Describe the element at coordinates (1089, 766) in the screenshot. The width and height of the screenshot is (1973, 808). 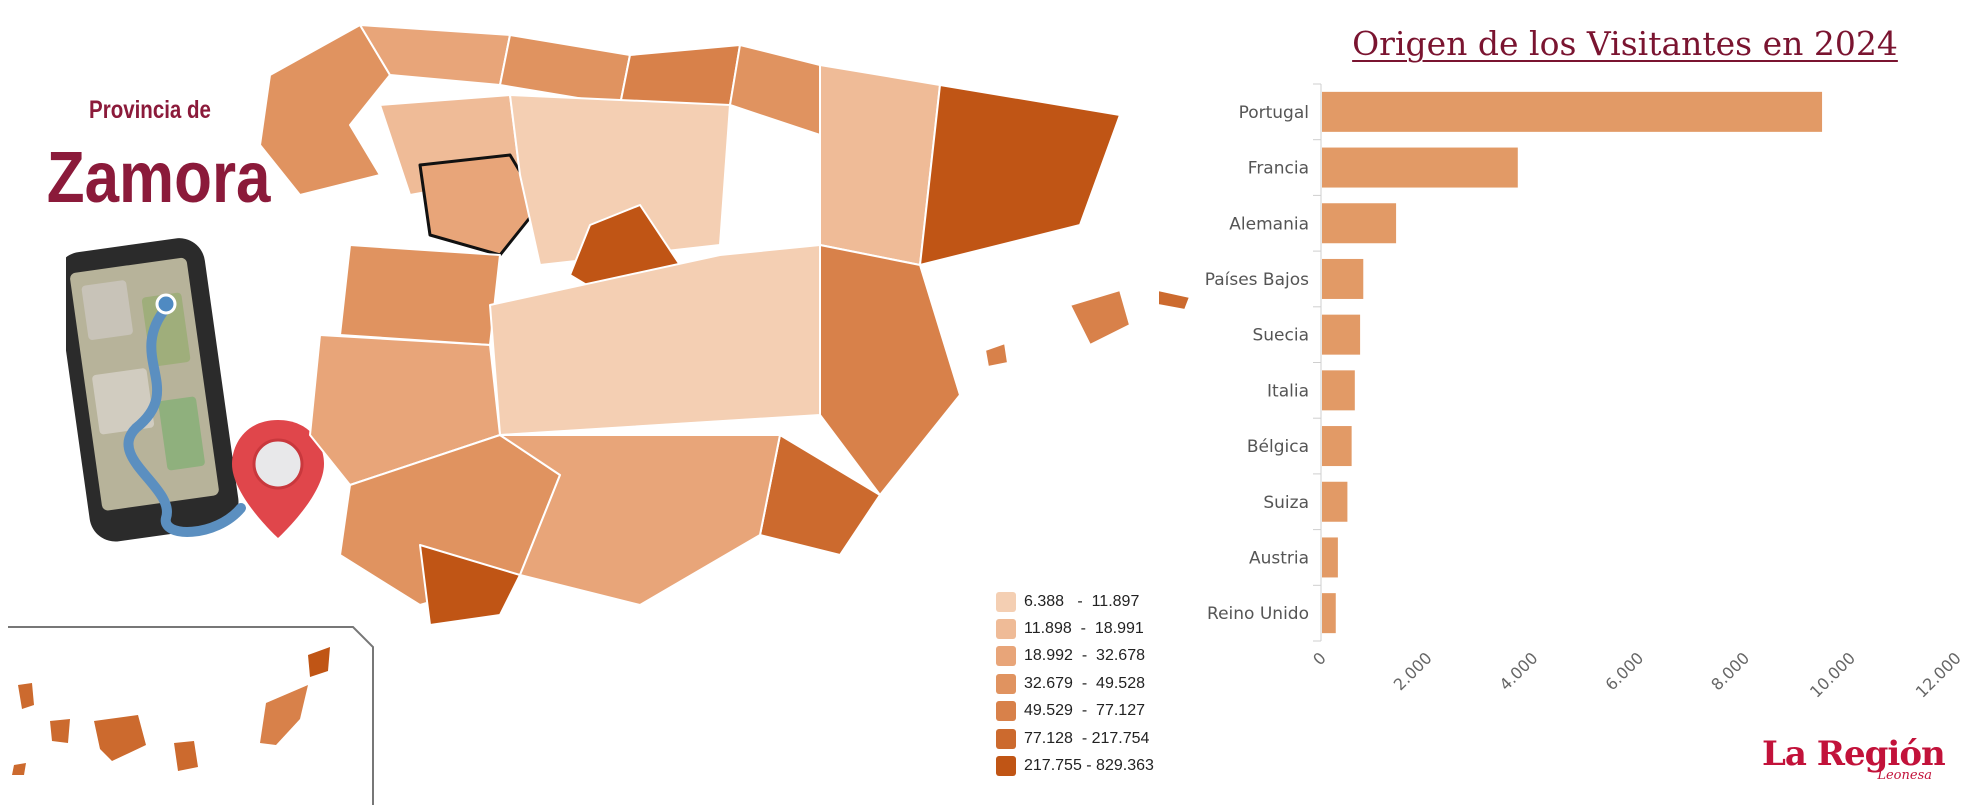
I see `legend-label: 217.755 - 829.363` at that location.